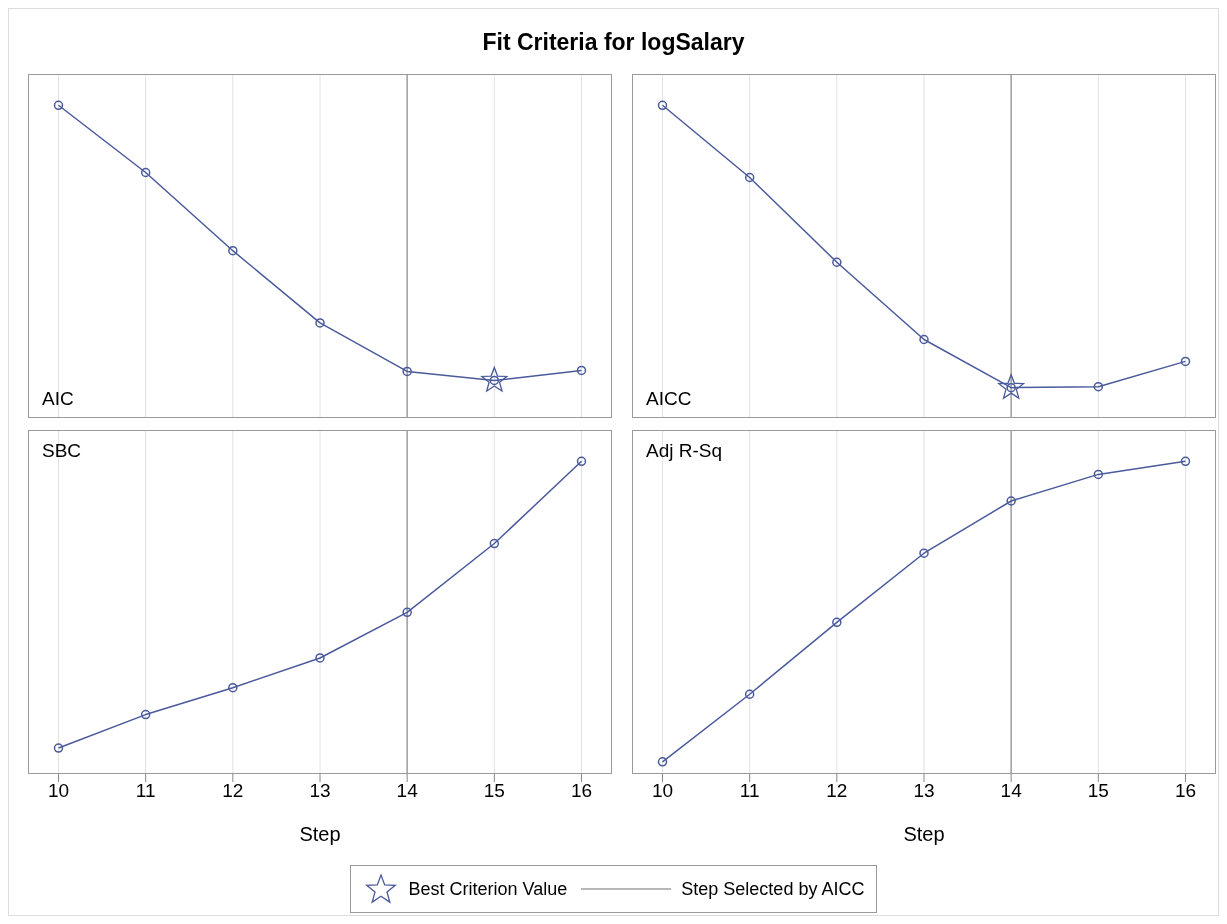 The image size is (1227, 924). Describe the element at coordinates (488, 889) in the screenshot. I see `legend-label: Best Criterion Value` at that location.